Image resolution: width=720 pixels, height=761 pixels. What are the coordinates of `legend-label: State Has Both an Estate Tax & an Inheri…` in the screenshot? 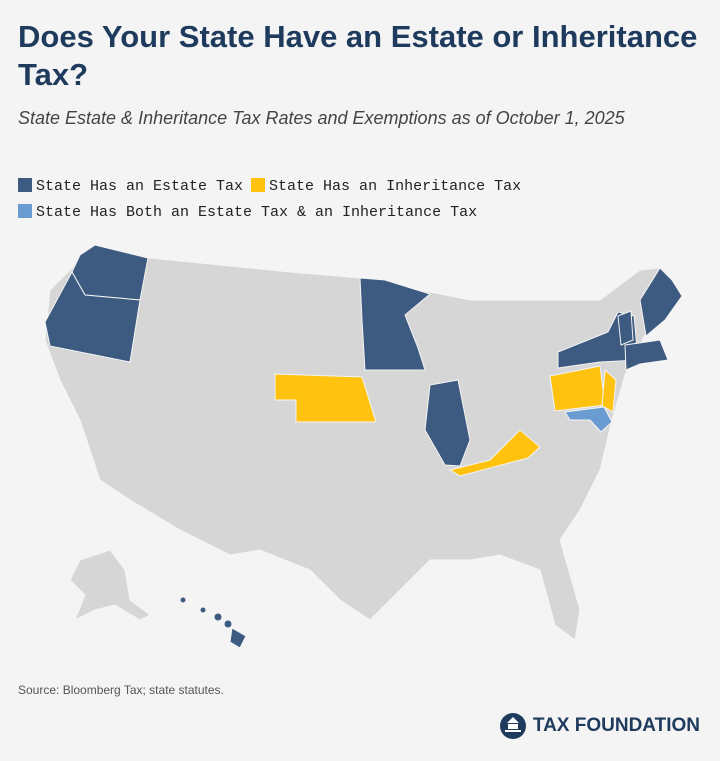 It's located at (257, 212).